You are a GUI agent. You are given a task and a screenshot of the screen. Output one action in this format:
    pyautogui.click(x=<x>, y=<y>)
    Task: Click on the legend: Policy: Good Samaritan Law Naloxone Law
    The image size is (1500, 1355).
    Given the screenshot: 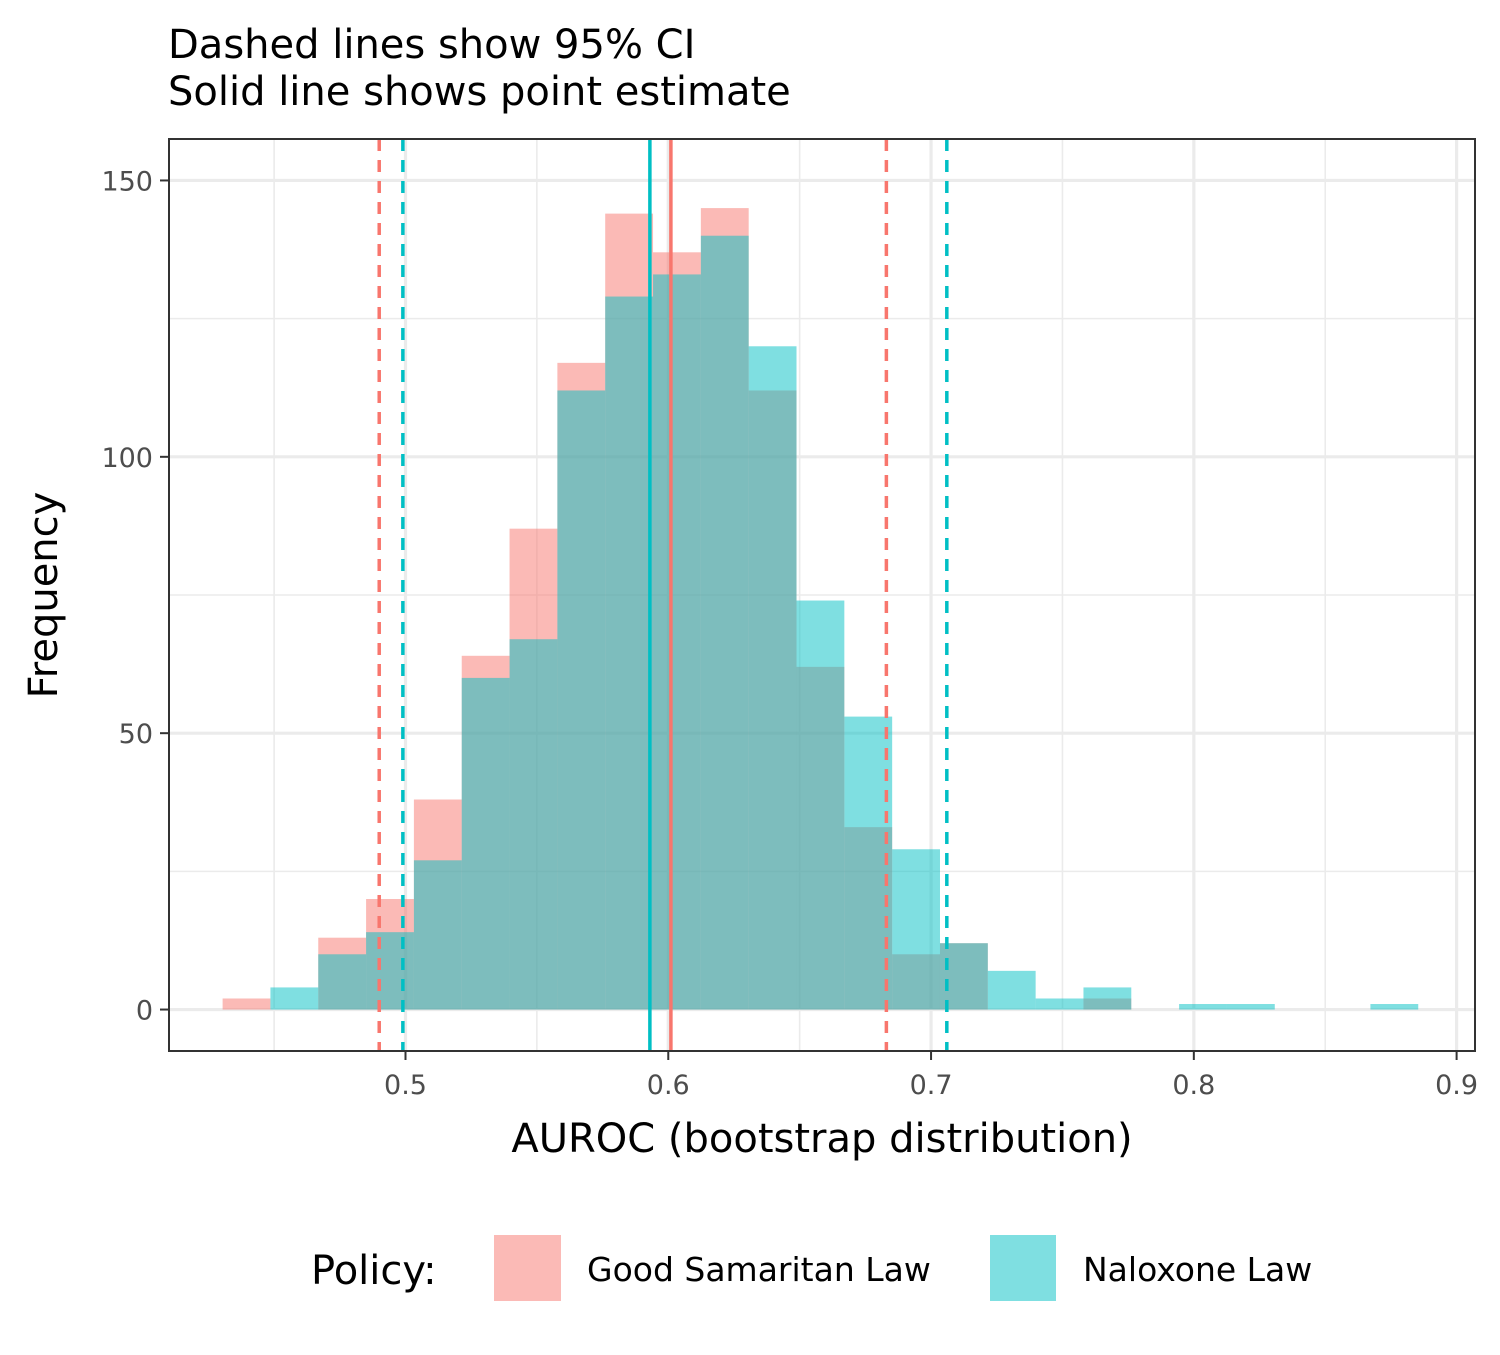 What is the action you would take?
    pyautogui.click(x=811, y=1268)
    